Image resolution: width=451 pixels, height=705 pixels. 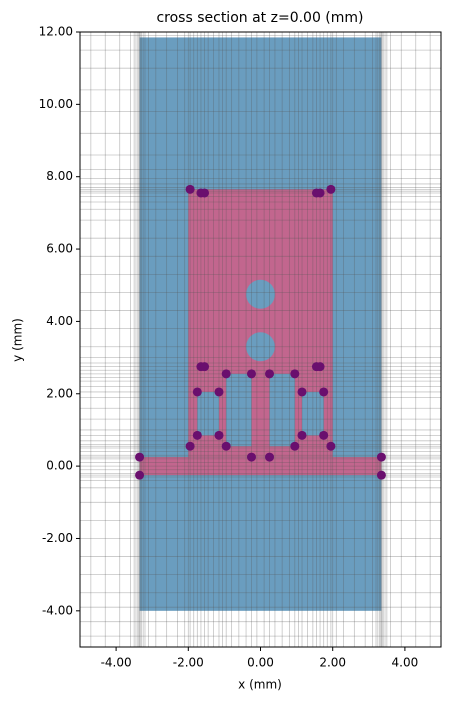 I want to click on y-tick-label: 2.00, so click(x=59, y=393).